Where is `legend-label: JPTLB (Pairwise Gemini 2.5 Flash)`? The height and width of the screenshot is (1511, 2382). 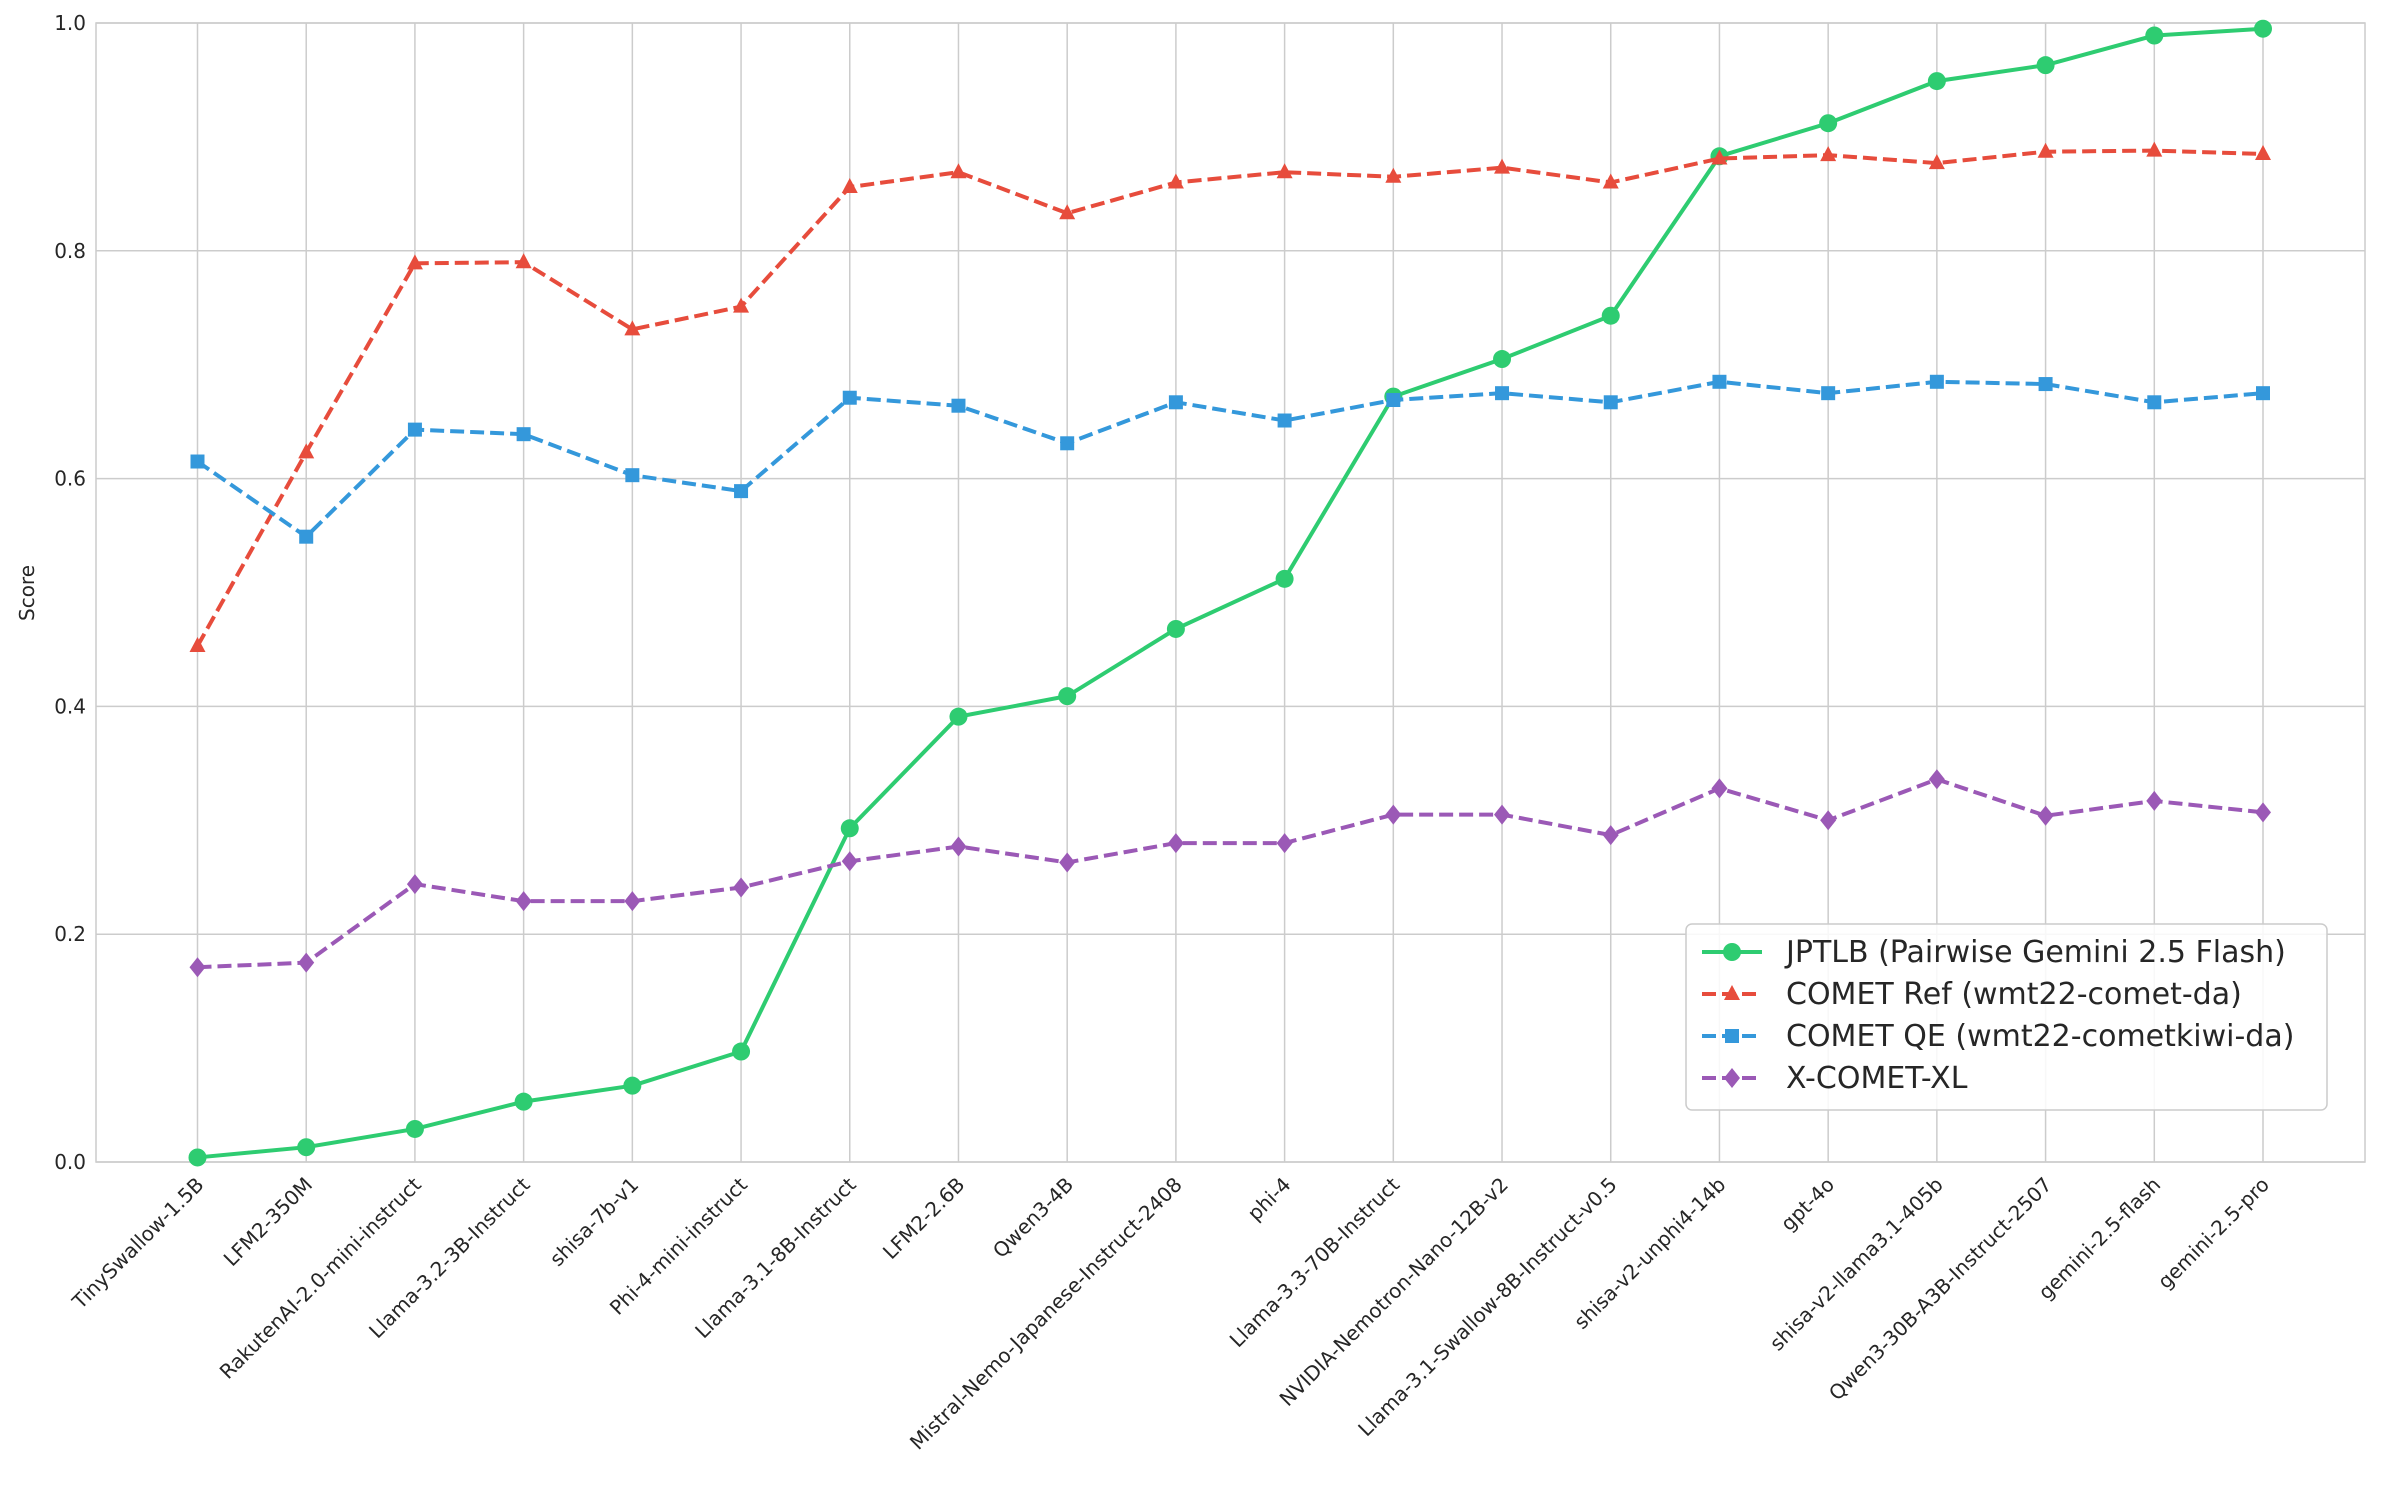 legend-label: JPTLB (Pairwise Gemini 2.5 Flash) is located at coordinates (2035, 952).